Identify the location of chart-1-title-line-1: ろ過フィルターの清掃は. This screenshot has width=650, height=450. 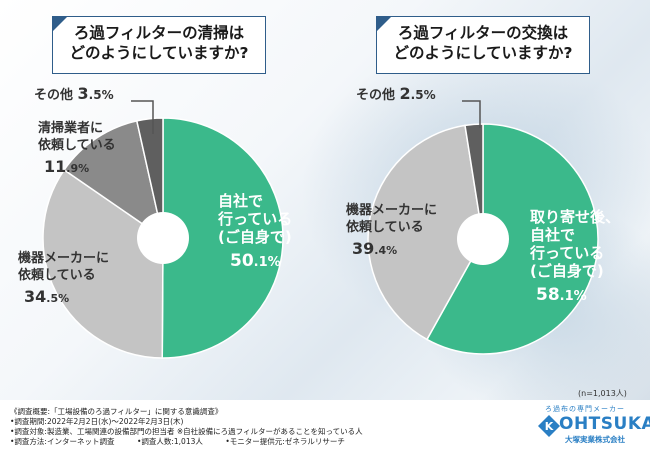
(159, 33).